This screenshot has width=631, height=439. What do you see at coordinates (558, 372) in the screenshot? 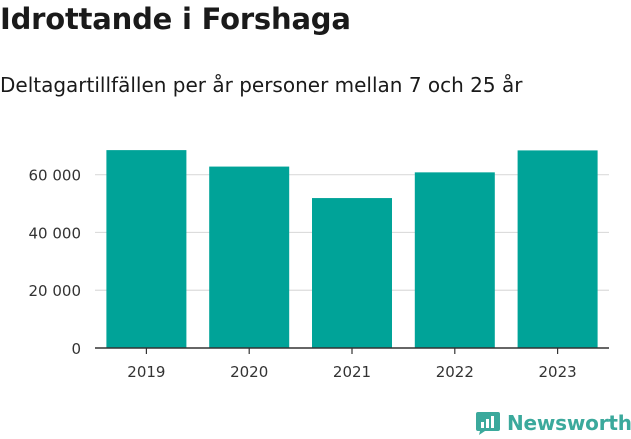
I see `x-tick-label: 2023` at bounding box center [558, 372].